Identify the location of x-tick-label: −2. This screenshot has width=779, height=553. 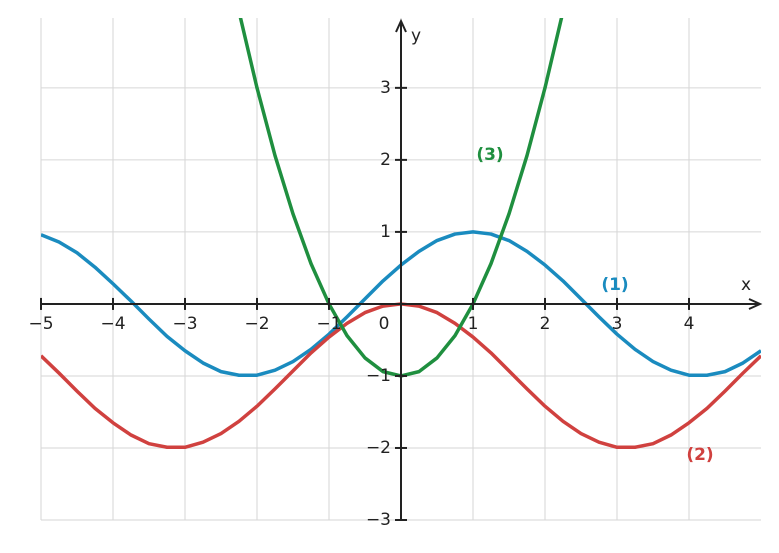
(256, 324).